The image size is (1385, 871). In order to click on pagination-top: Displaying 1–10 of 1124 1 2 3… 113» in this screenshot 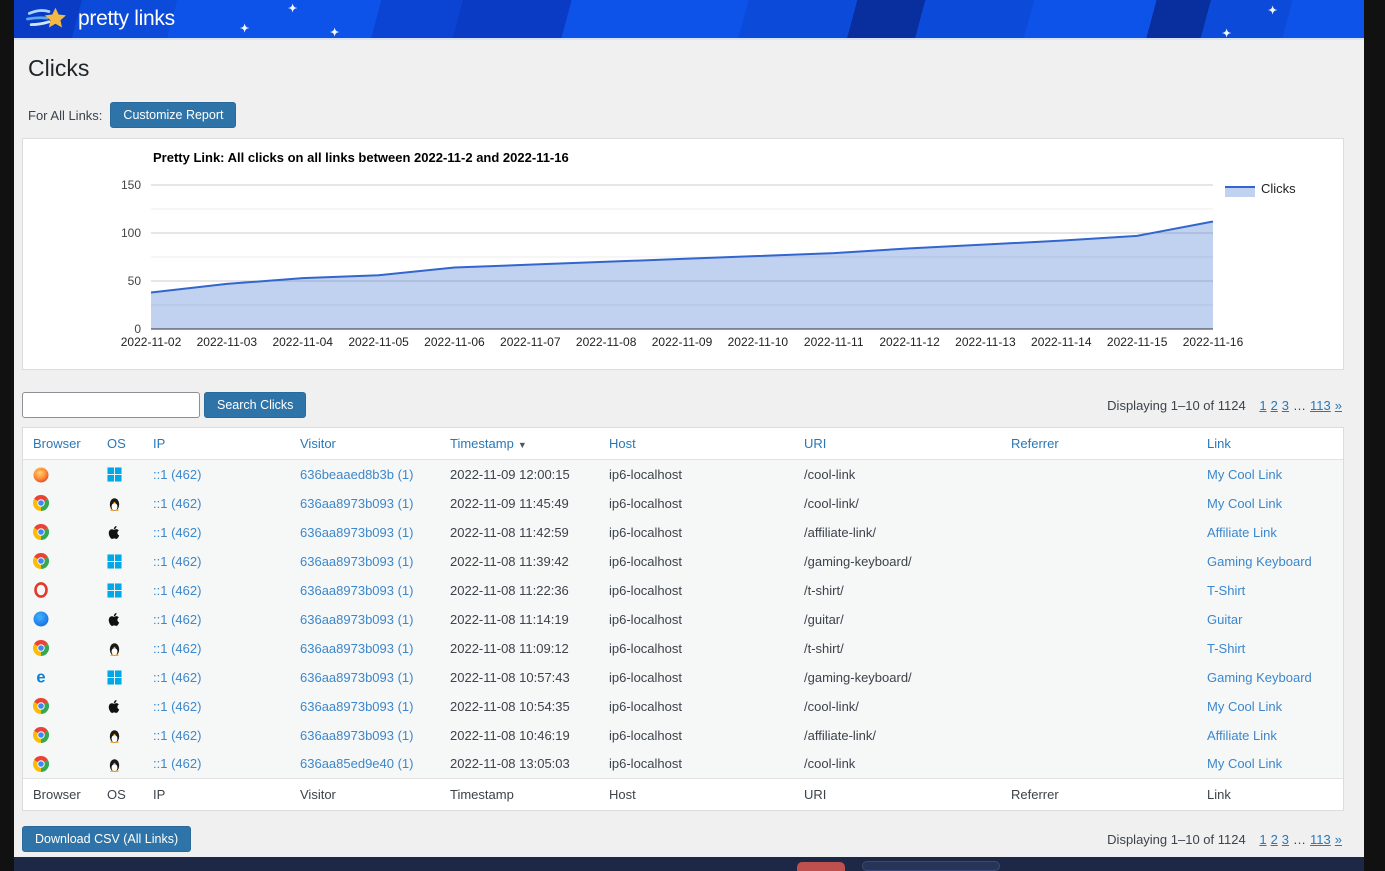, I will do `click(1225, 405)`.